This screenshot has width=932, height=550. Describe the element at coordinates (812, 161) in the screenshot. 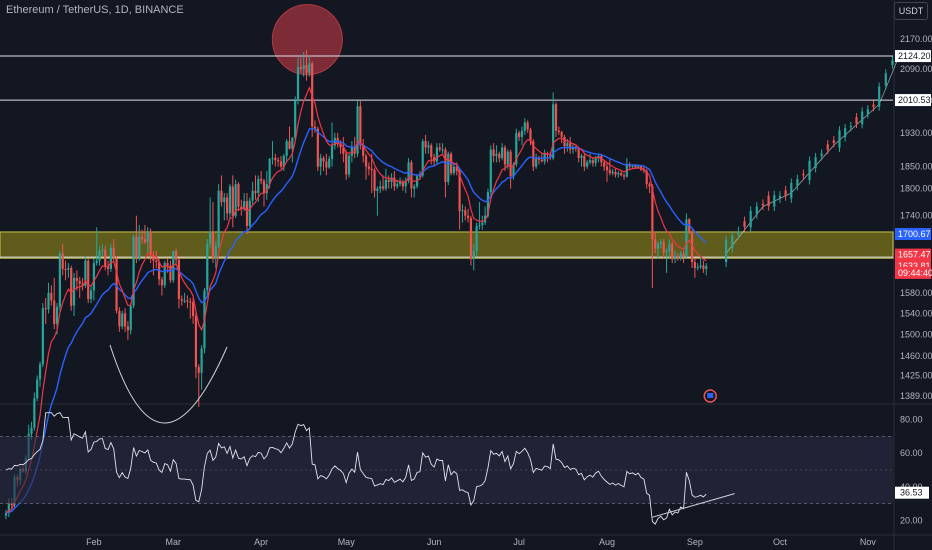

I see `projection-group` at that location.